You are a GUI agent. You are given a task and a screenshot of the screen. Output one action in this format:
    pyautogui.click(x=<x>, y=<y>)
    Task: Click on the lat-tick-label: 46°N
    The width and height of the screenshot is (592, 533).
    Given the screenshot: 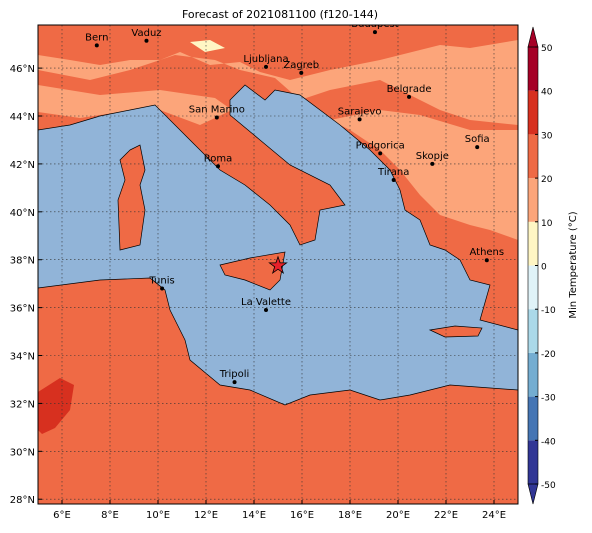 What is the action you would take?
    pyautogui.click(x=22, y=69)
    